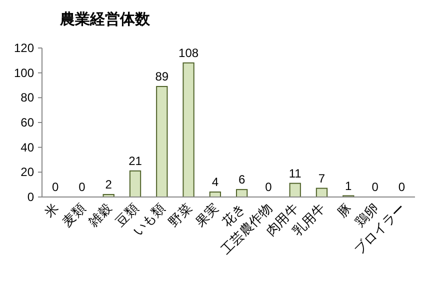  Describe the element at coordinates (135, 161) in the screenshot. I see `data-label: 21` at that location.